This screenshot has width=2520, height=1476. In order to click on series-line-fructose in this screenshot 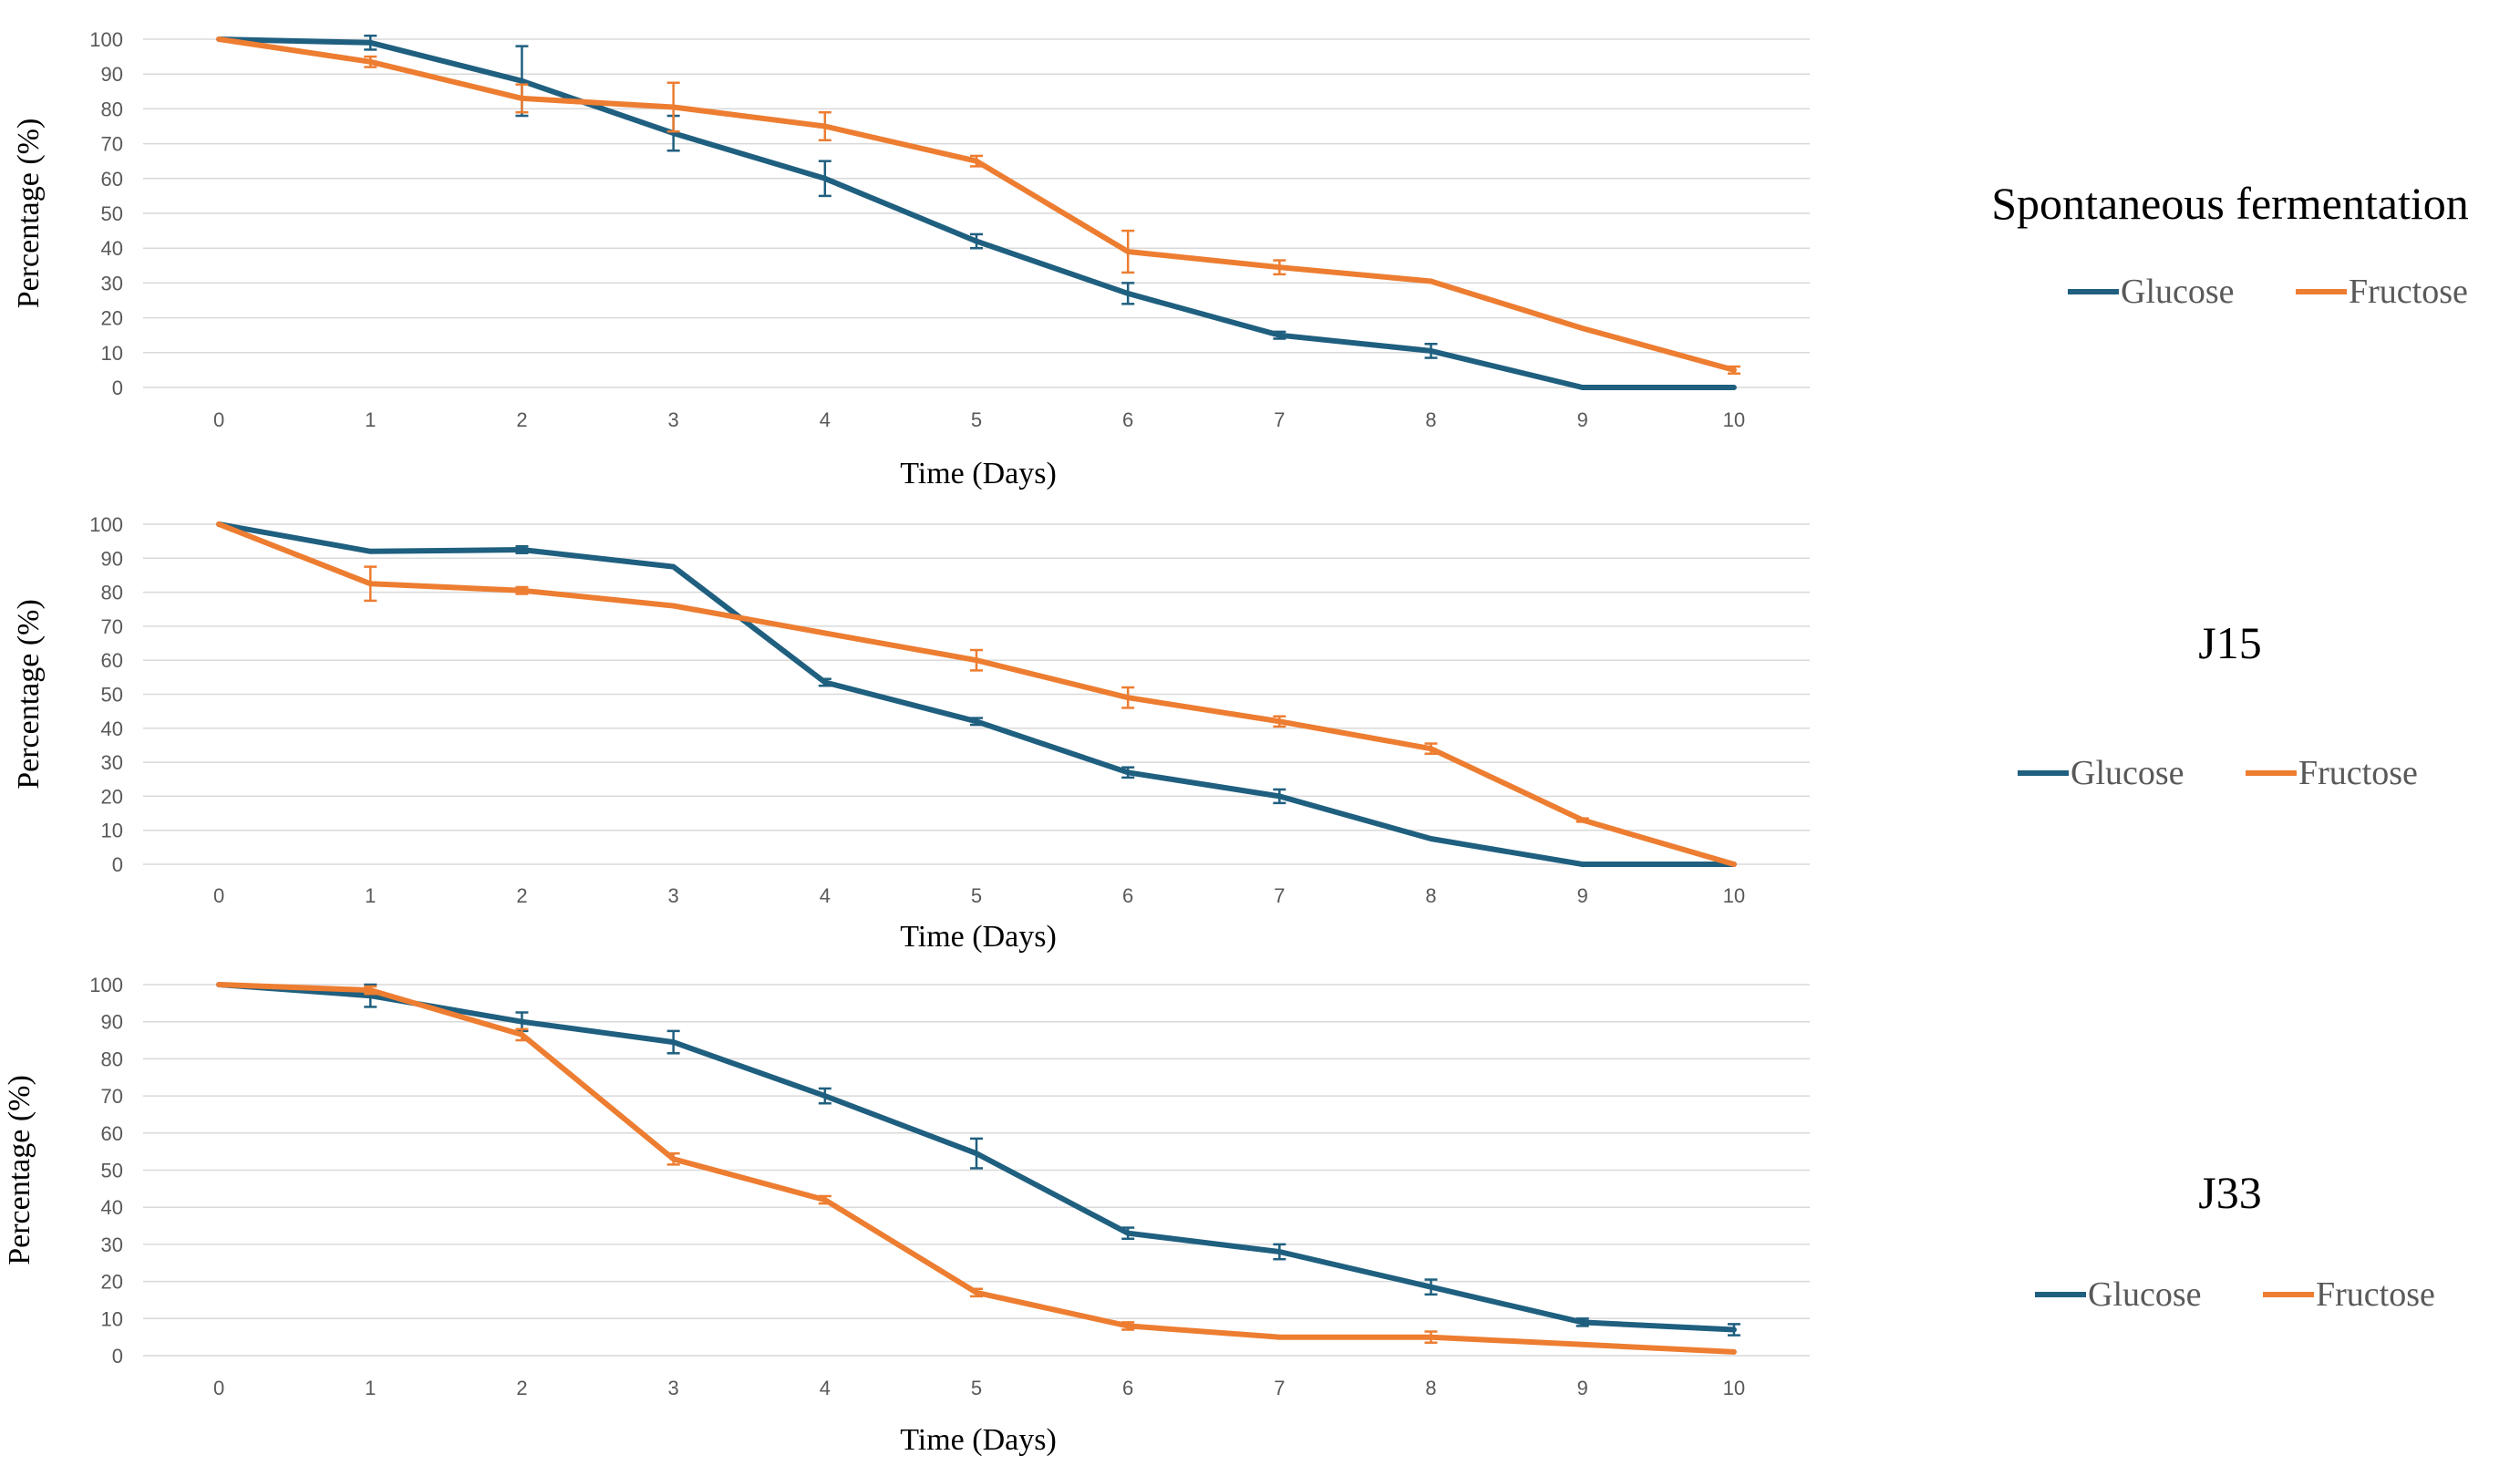, I will do `click(977, 204)`.